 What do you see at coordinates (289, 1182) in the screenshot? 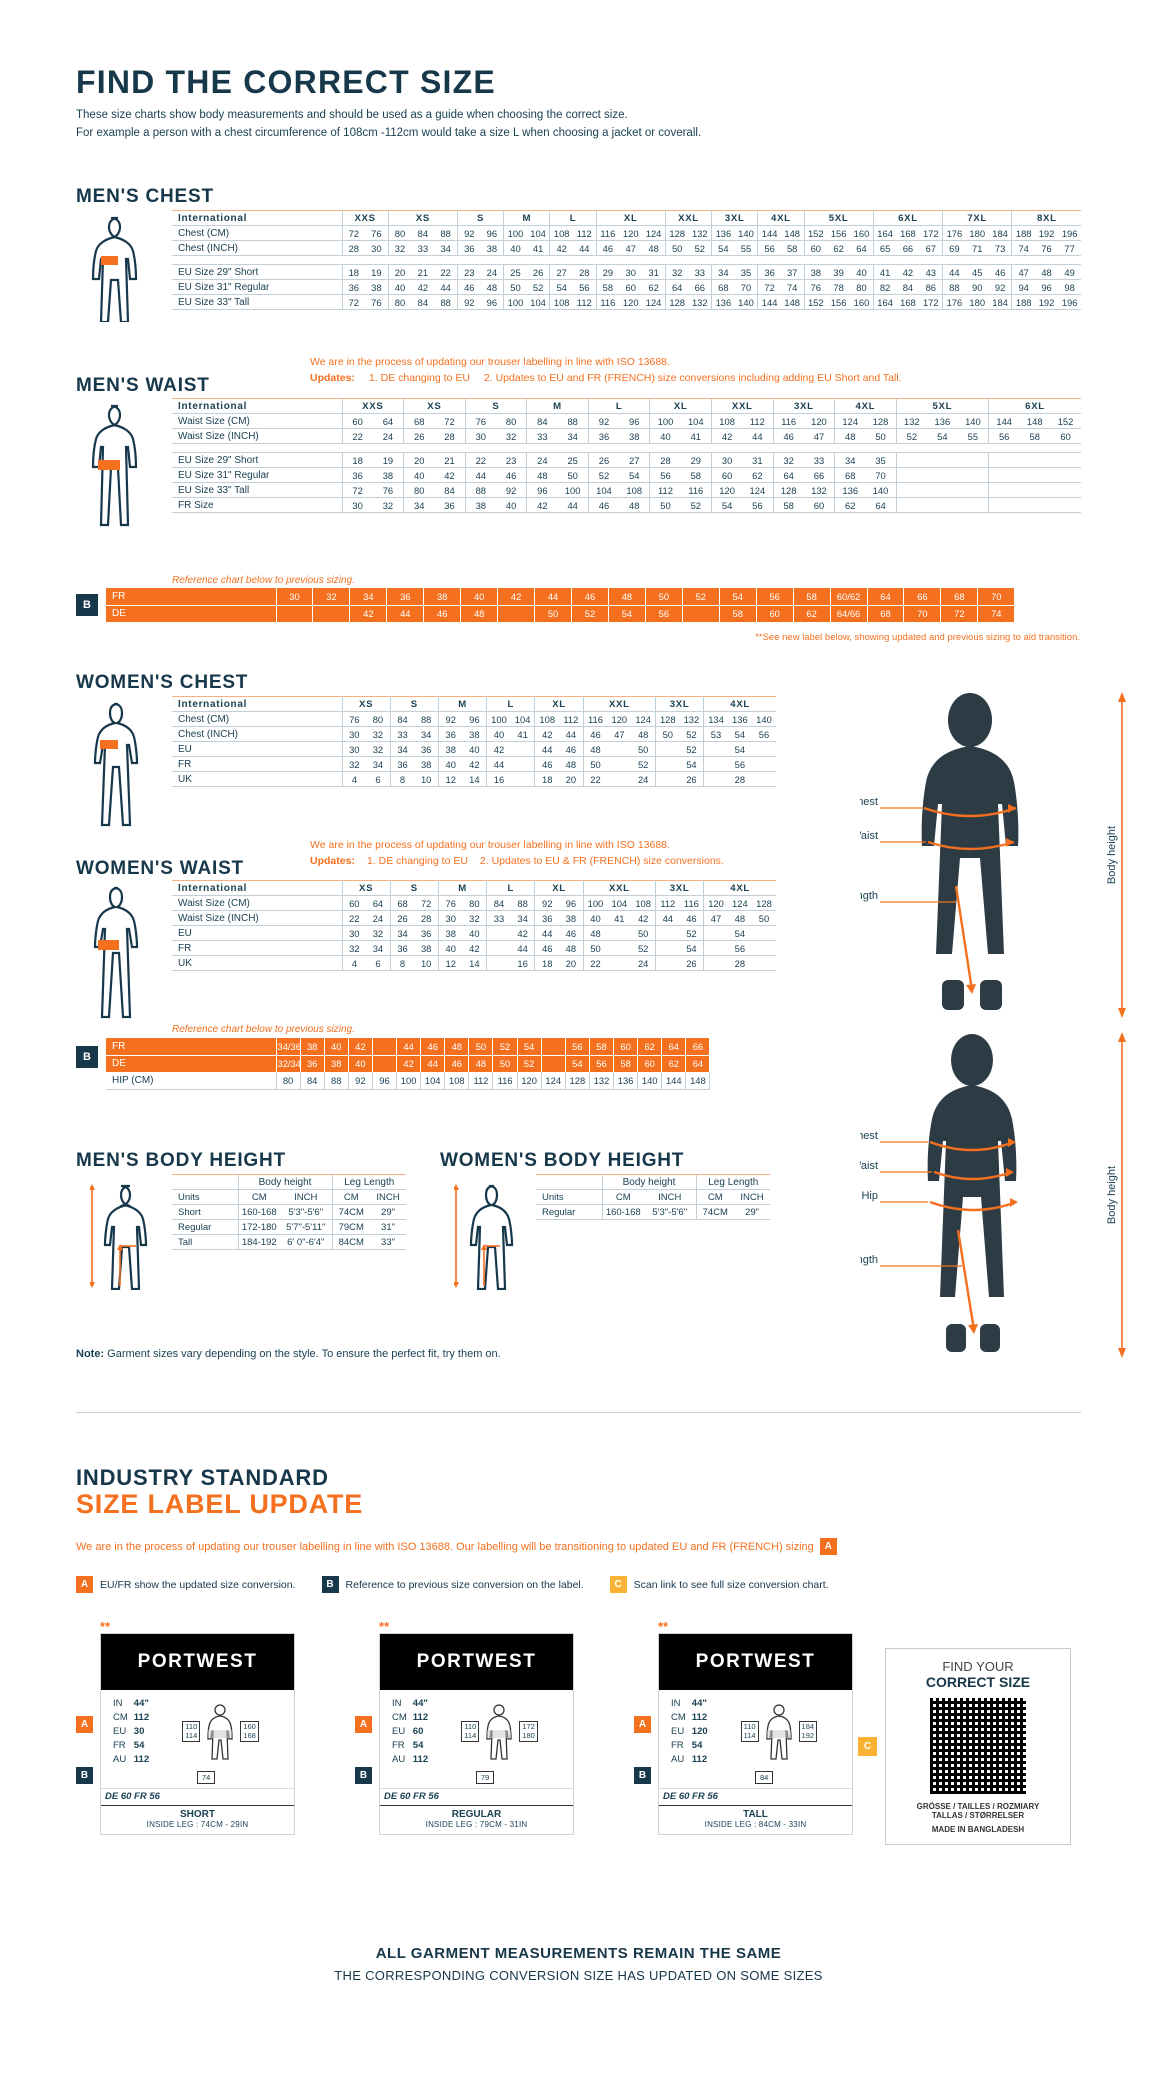
I see `height-group-header: Body height Leg Length` at bounding box center [289, 1182].